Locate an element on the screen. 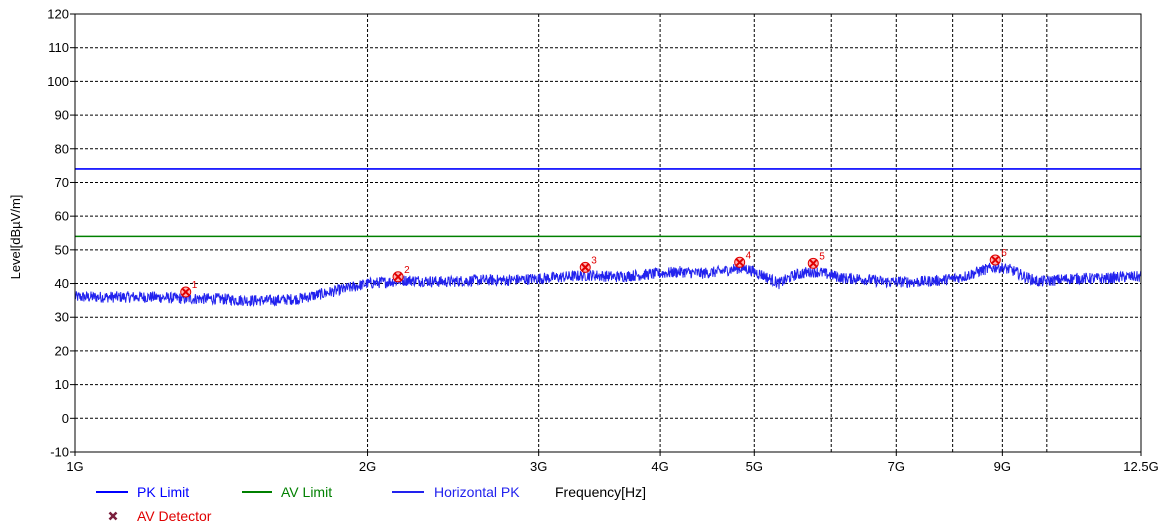 Image resolution: width=1173 pixels, height=525 pixels. x-tick-label: 12.5G is located at coordinates (1140, 466).